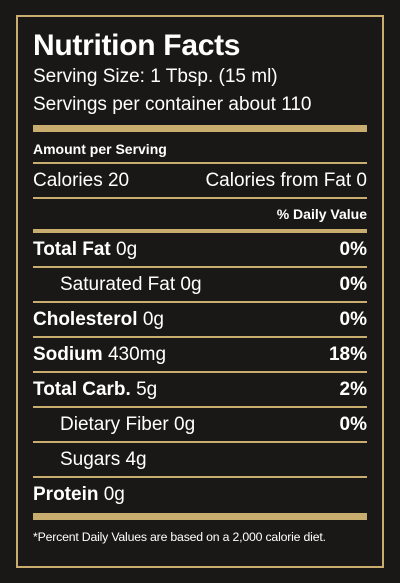 The width and height of the screenshot is (400, 583). Describe the element at coordinates (155, 76) in the screenshot. I see `serving-size: Serving Size: 1 Tbsp. (15 ml)` at that location.